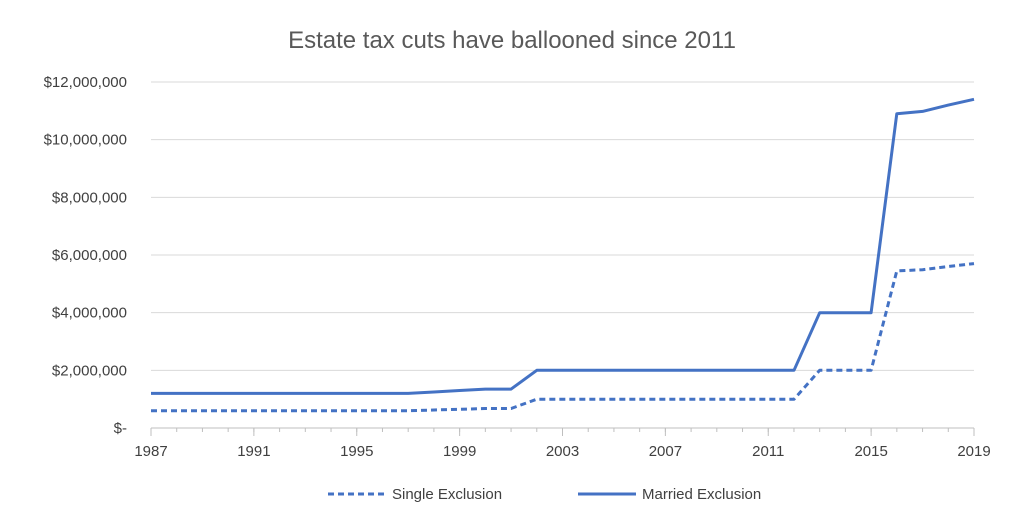  I want to click on y-tick-label: $4,000,000, so click(89, 313).